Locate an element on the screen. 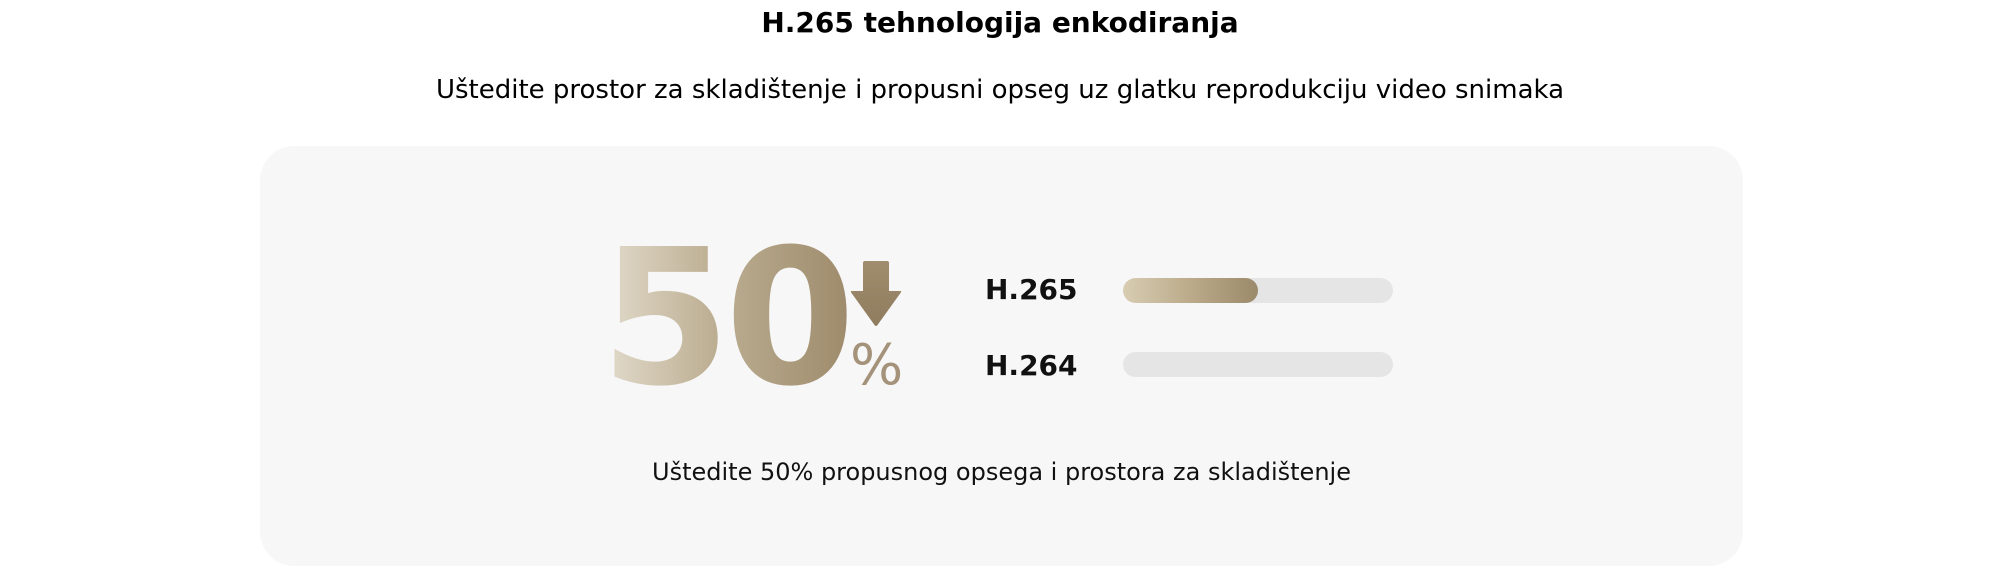  percent-sign: % is located at coordinates (877, 365).